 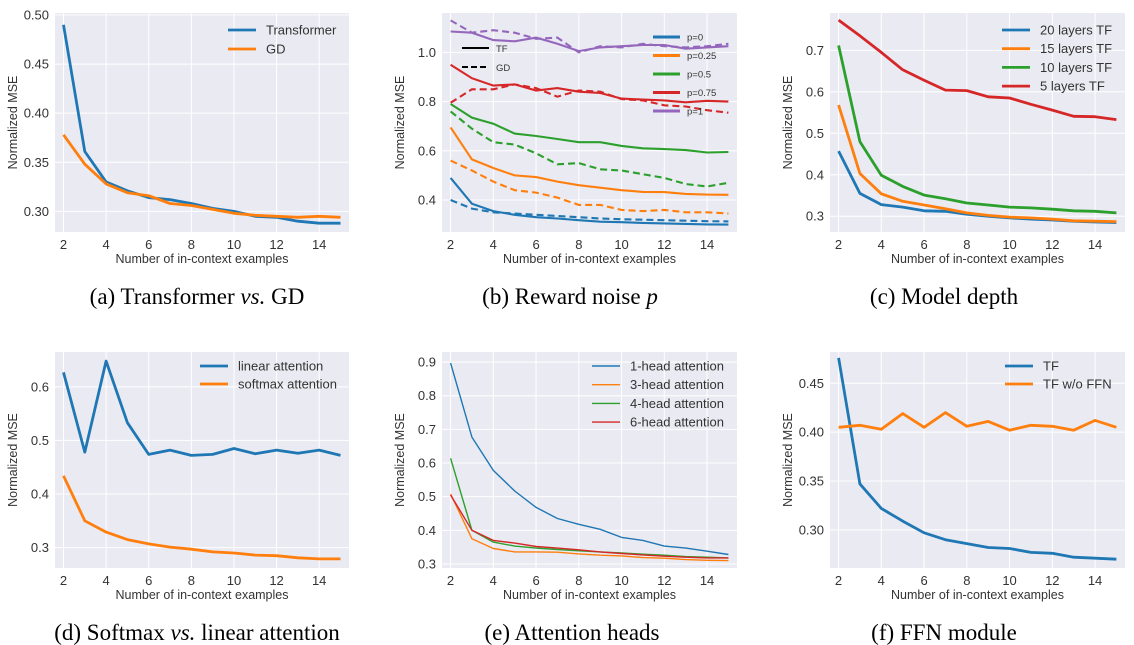 I want to click on legend-label: TF w/o FFN, so click(x=1077, y=384).